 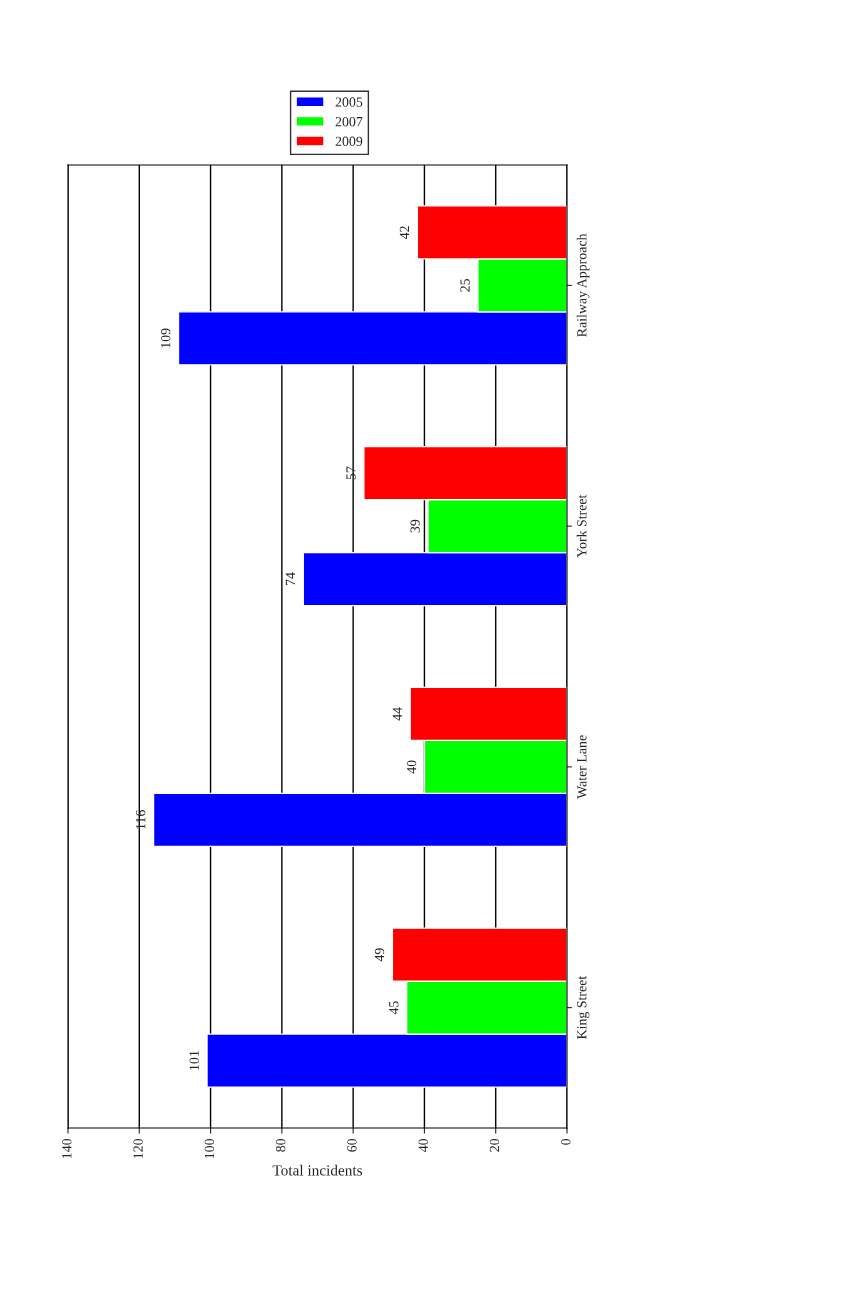 I want to click on data-label: 101, so click(x=194, y=1060).